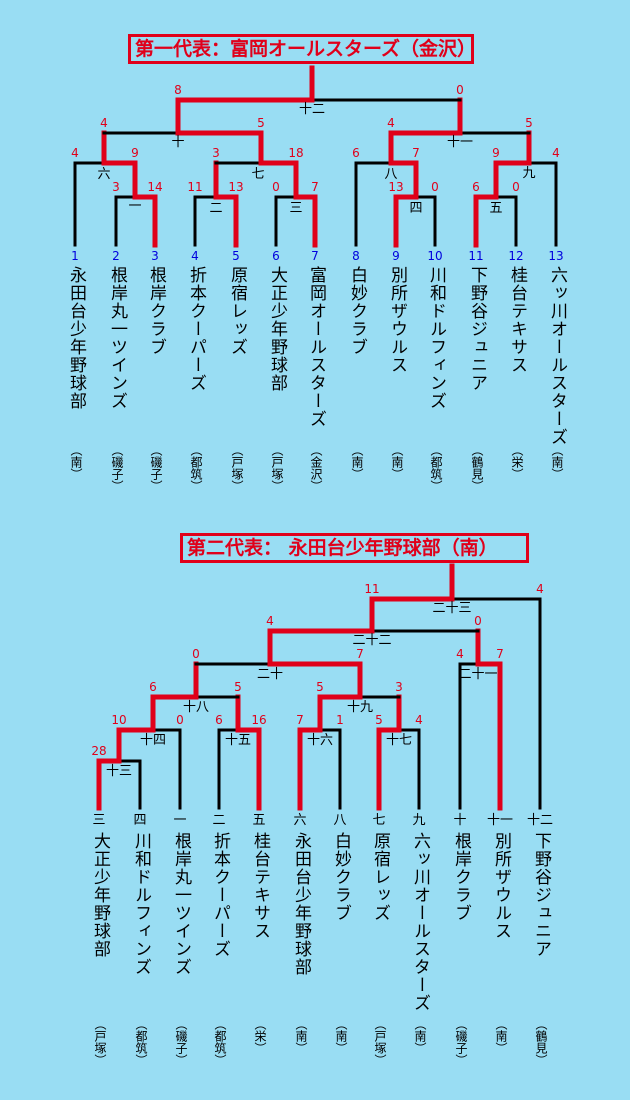 The width and height of the screenshot is (630, 1100). I want to click on seed-number: 七, so click(378, 820).